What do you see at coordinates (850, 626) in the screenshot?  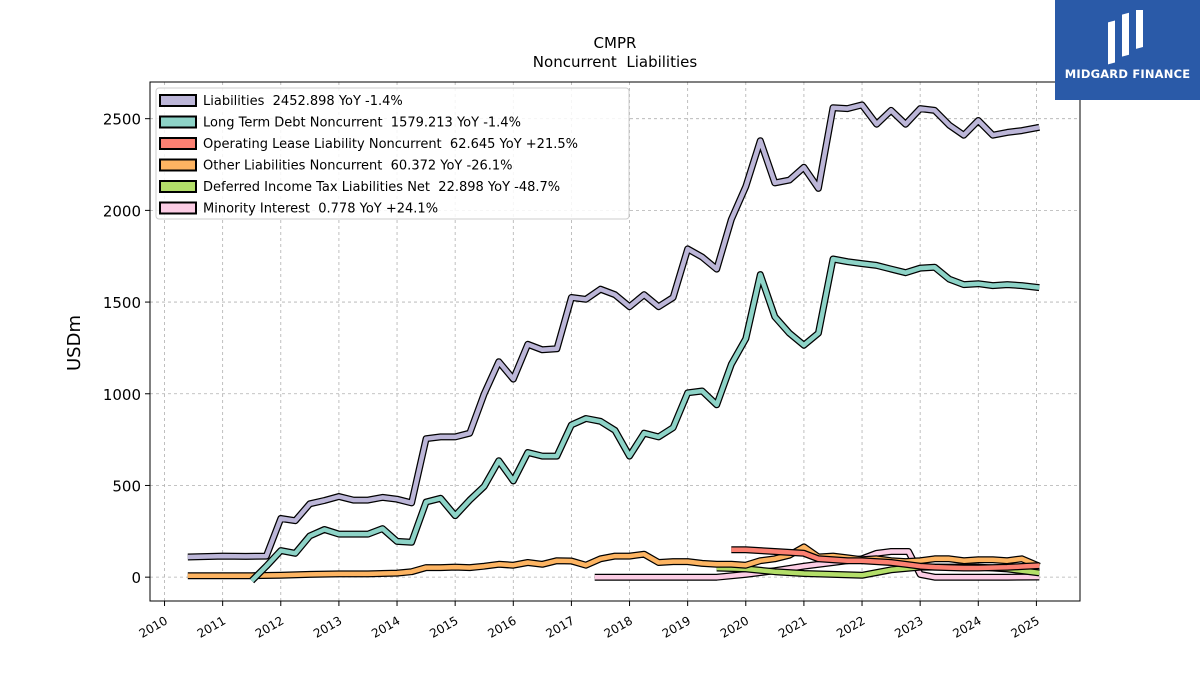 I see `x-tick-label: 2022` at bounding box center [850, 626].